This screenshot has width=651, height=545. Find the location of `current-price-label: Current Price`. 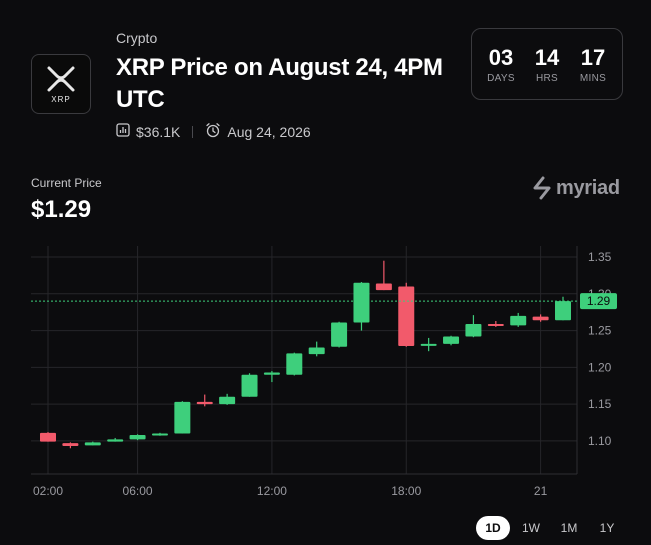

current-price-label: Current Price is located at coordinates (66, 183).